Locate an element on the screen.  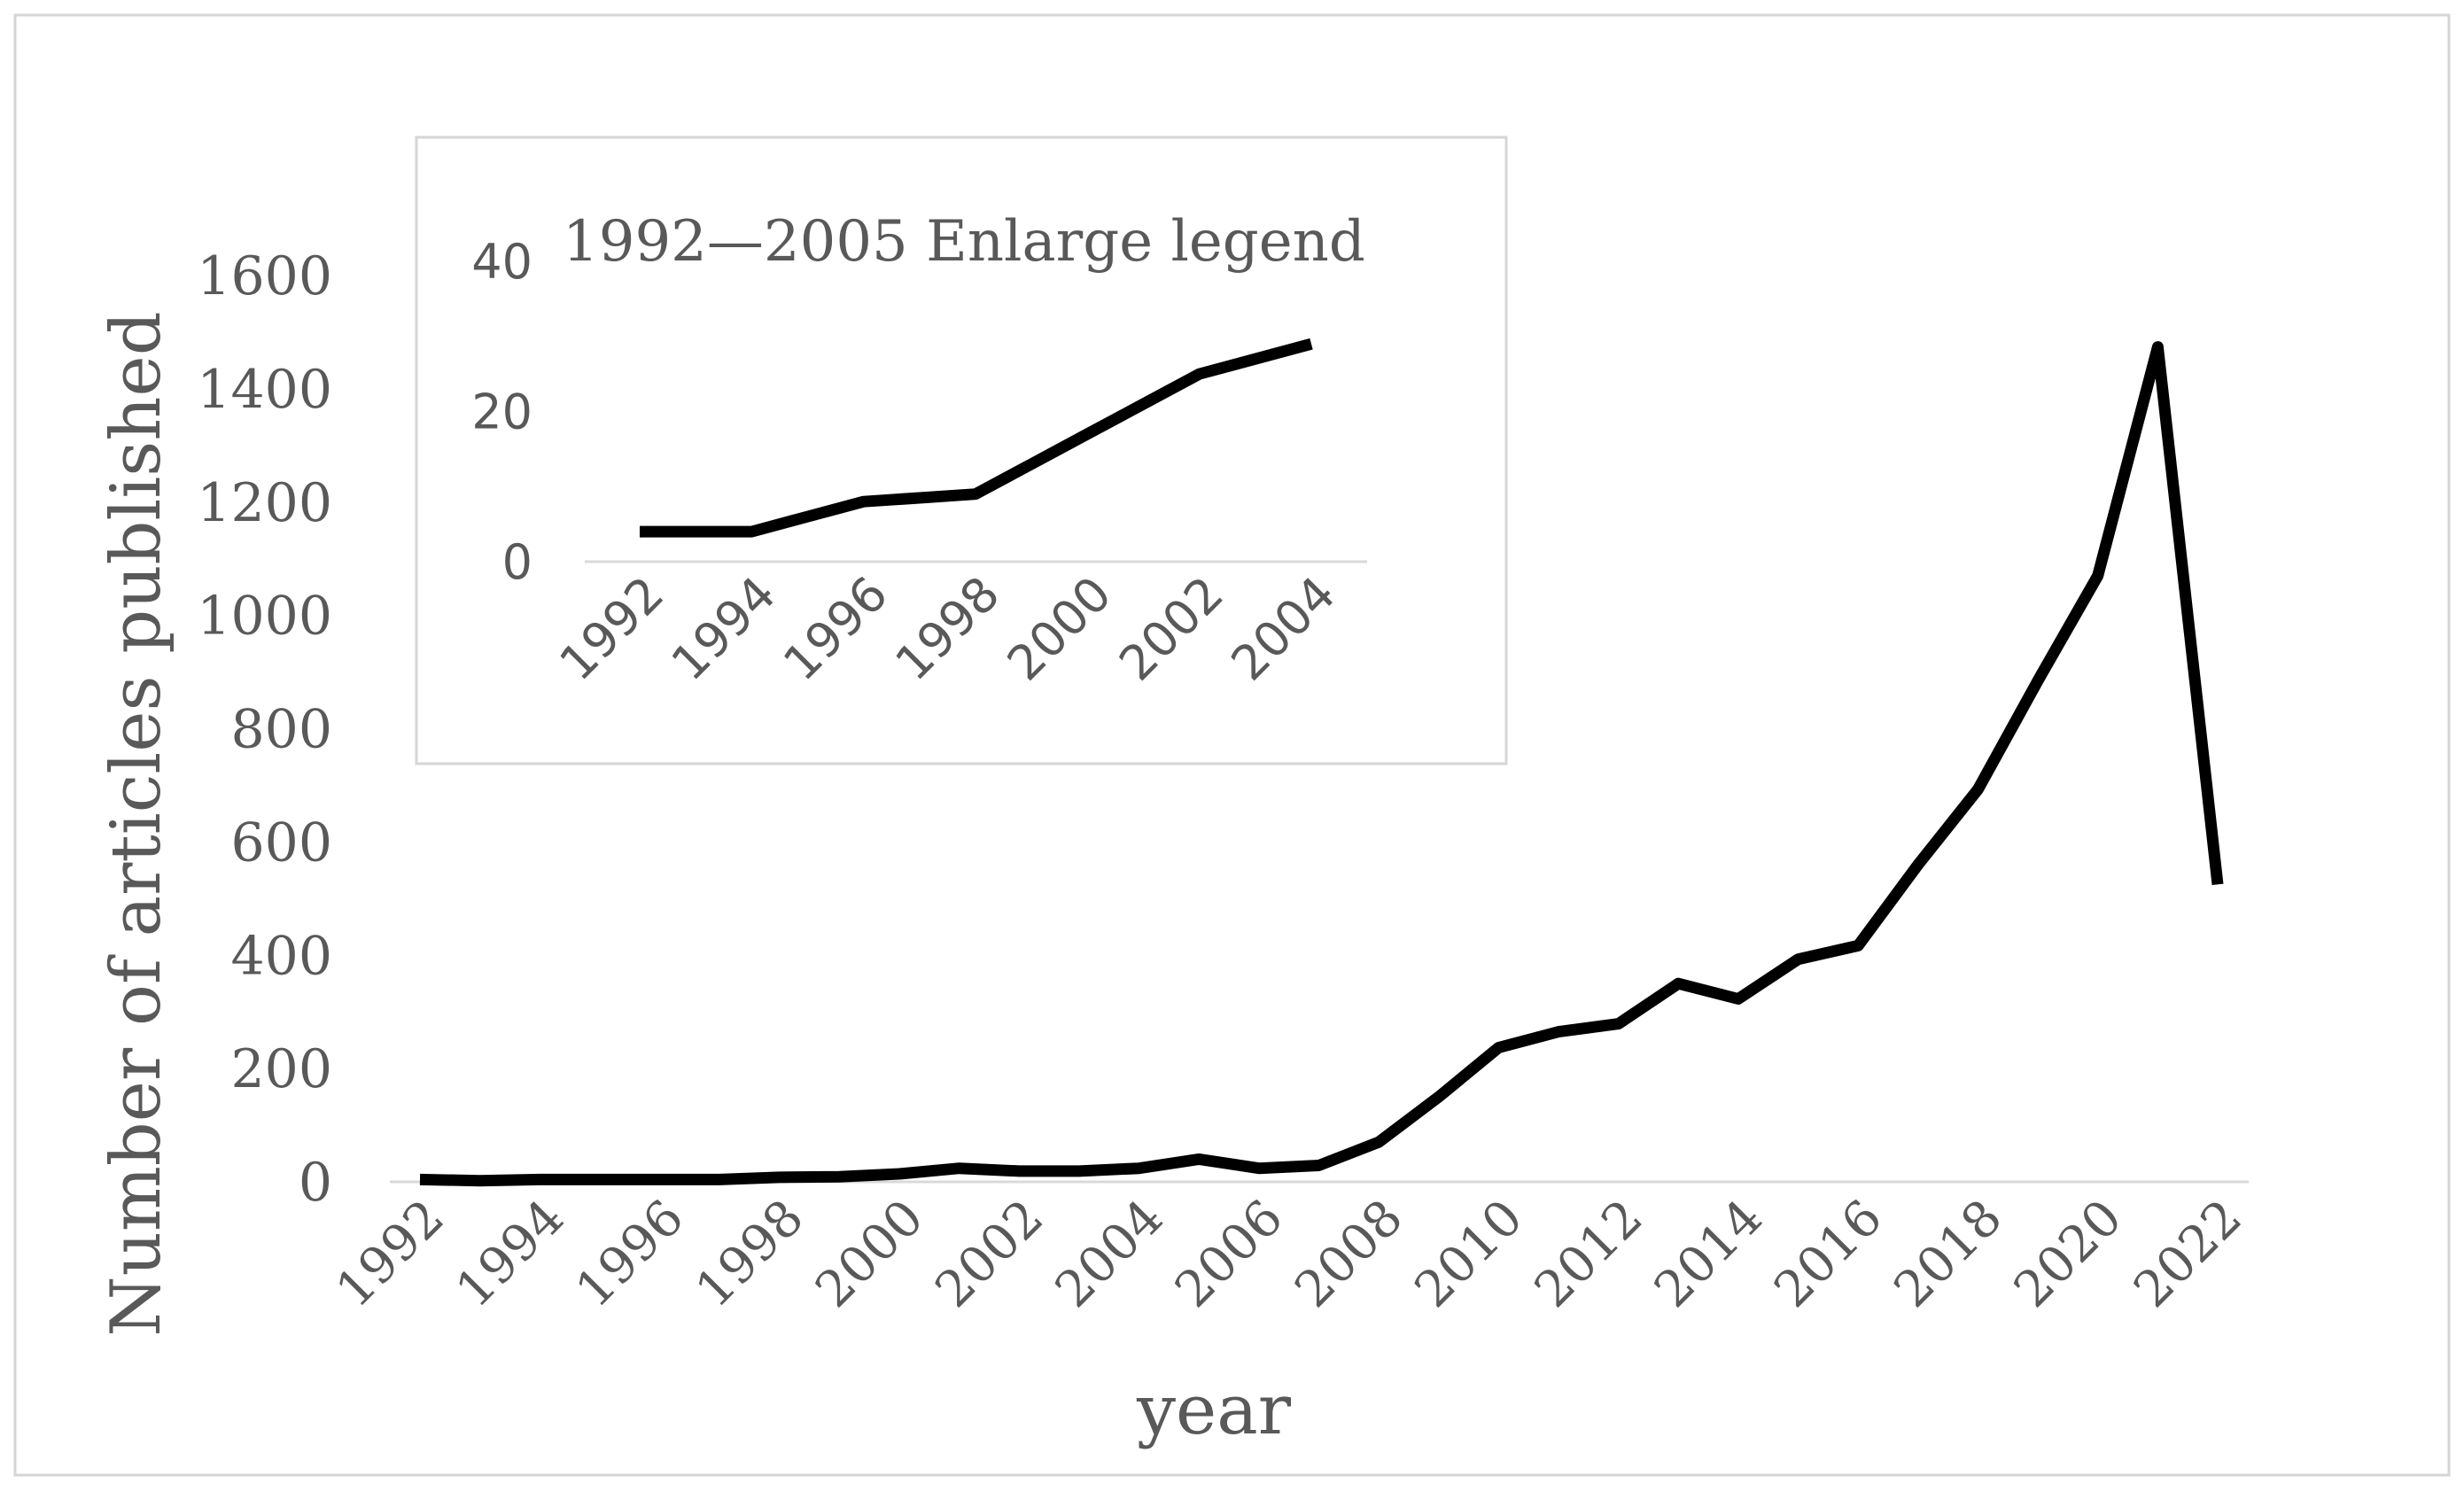
main-y-tick-label: 600 is located at coordinates (281, 843).